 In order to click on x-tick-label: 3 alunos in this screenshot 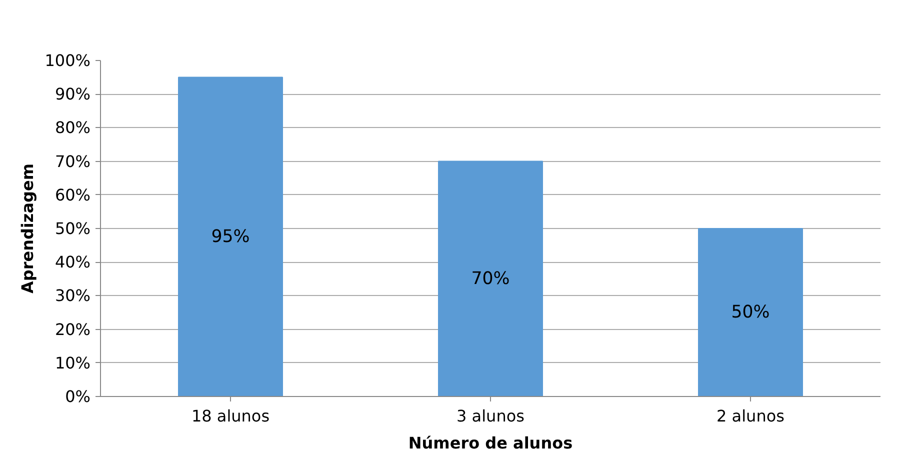, I will do `click(490, 416)`.